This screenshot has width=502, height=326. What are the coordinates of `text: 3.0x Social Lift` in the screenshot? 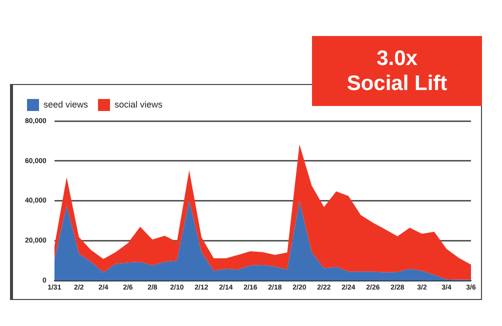 It's located at (397, 71).